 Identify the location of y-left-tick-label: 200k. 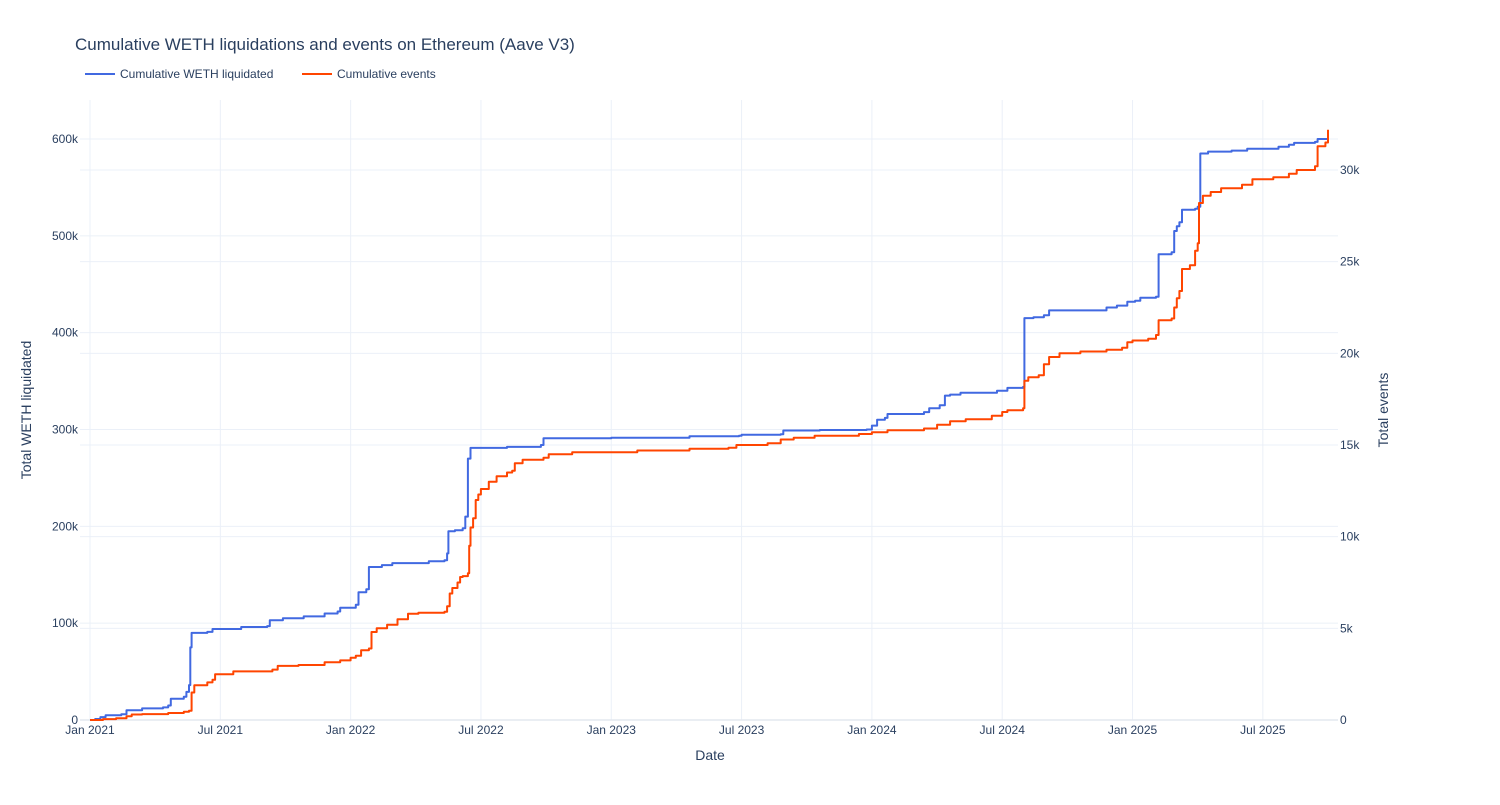
(65, 526).